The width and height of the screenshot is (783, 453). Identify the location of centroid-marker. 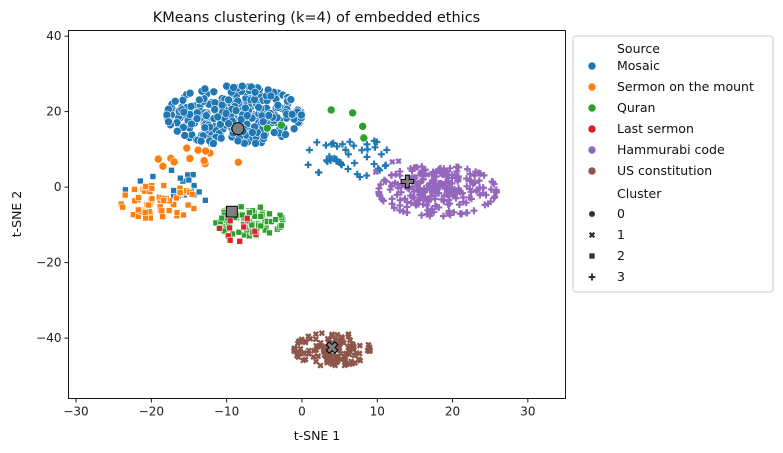
(407, 181).